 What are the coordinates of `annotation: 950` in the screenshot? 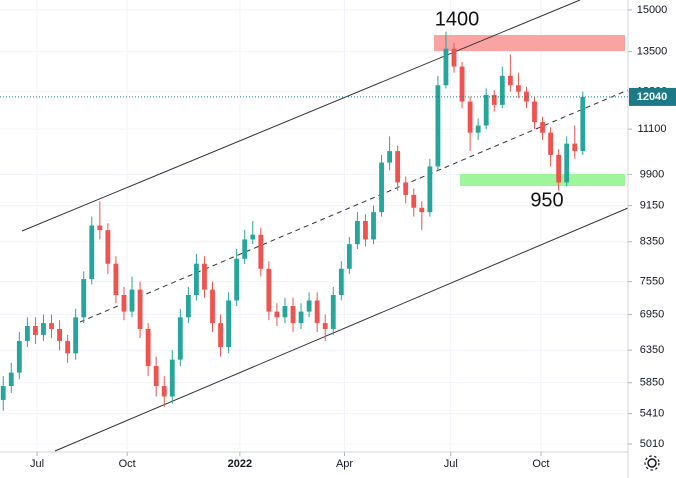 It's located at (546, 200).